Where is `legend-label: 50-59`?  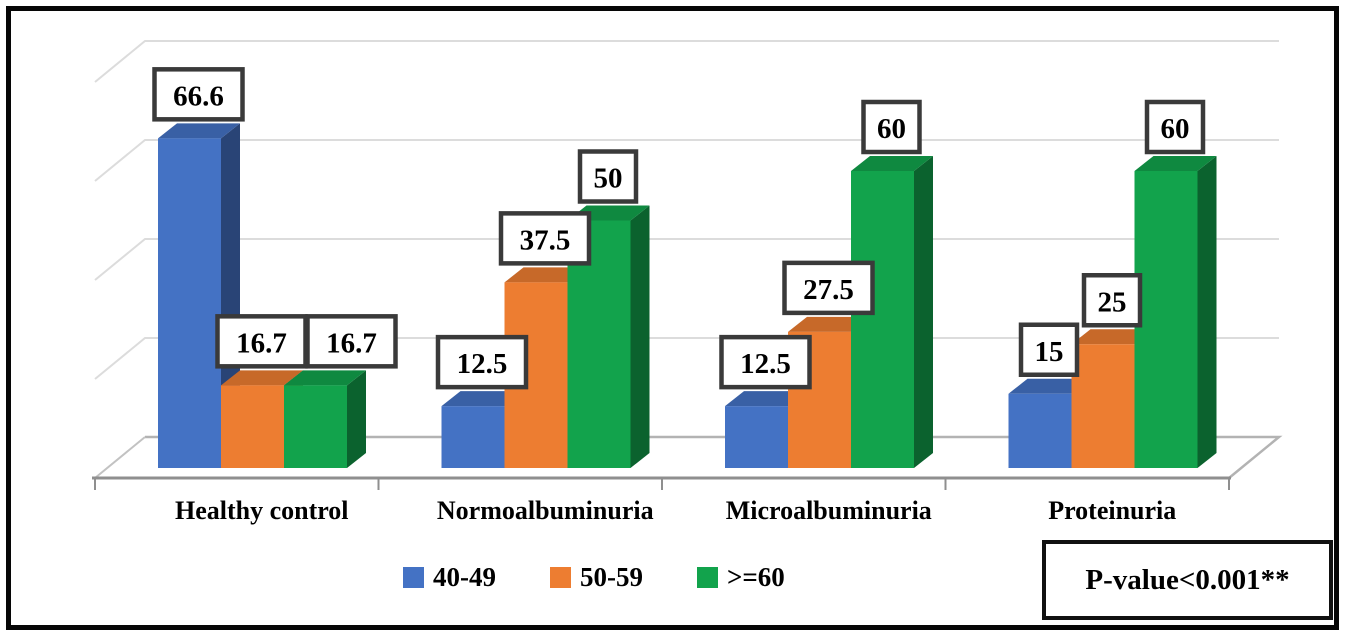 legend-label: 50-59 is located at coordinates (611, 577).